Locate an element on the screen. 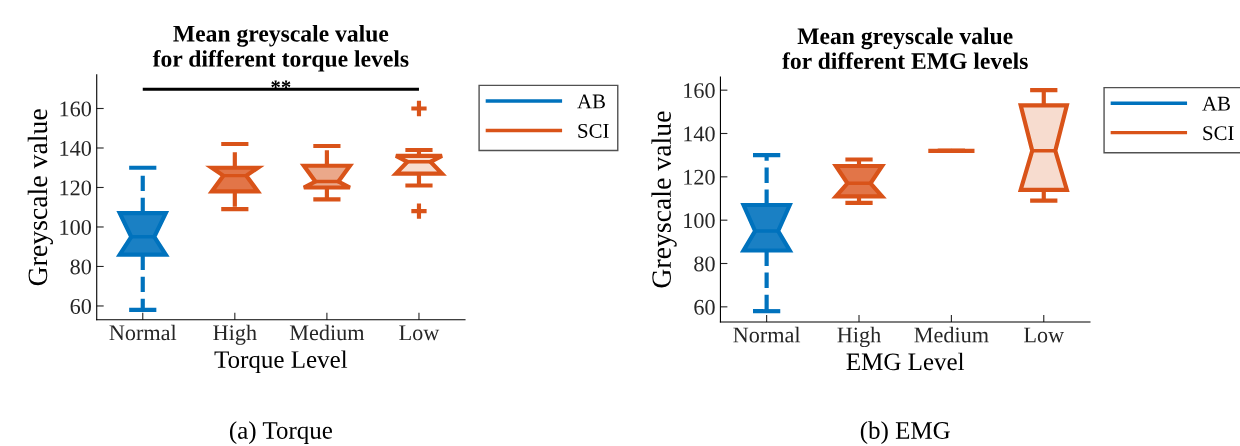 The height and width of the screenshot is (446, 1240). annotation: ** is located at coordinates (281, 84).